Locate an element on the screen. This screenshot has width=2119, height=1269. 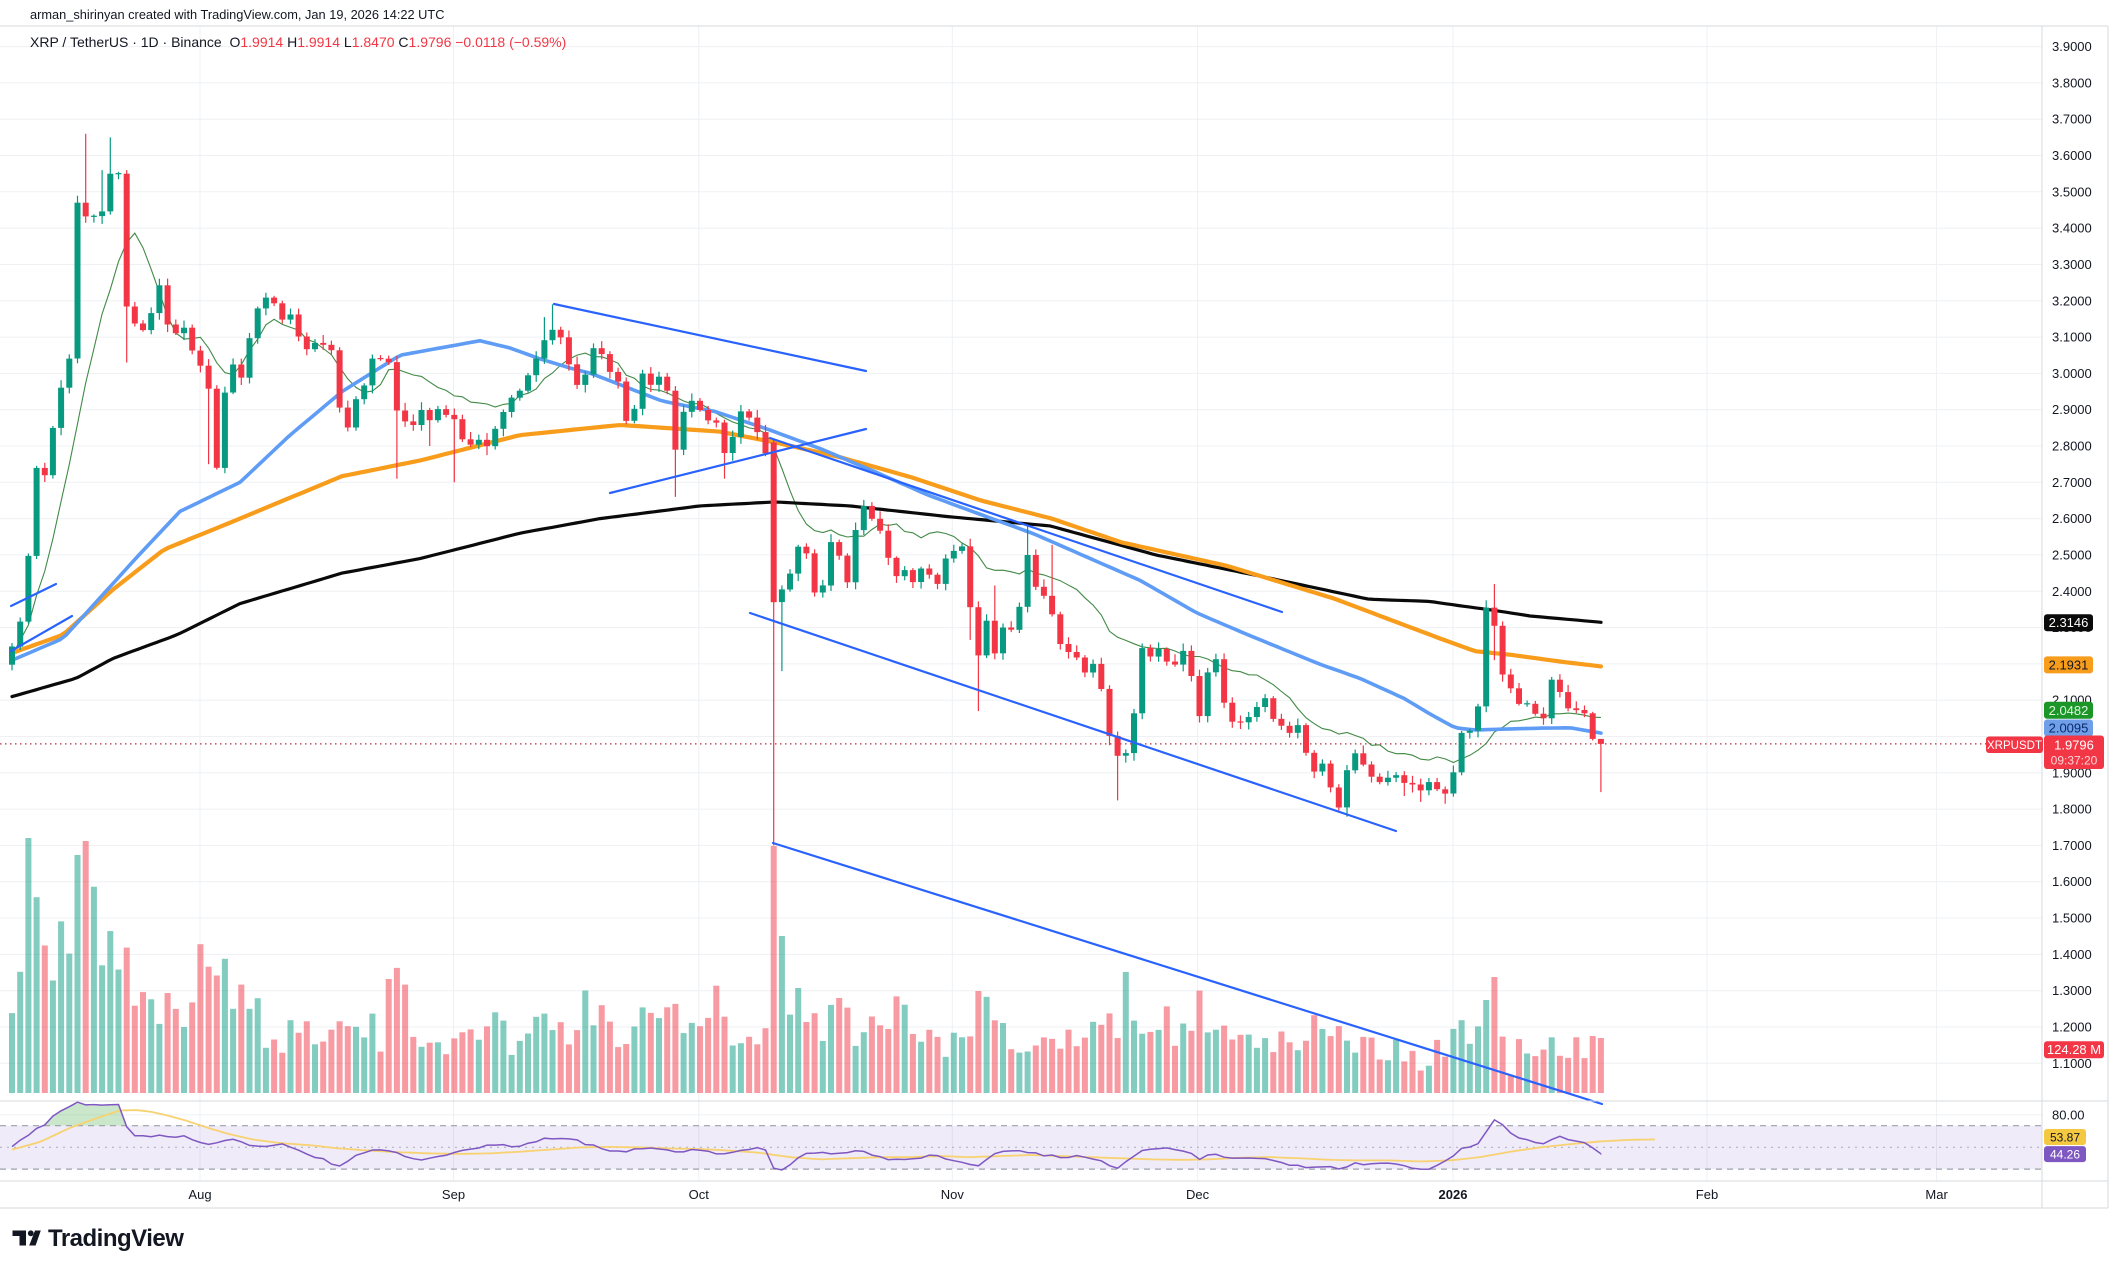
svg-text: 1.7000 is located at coordinates (2072, 845).